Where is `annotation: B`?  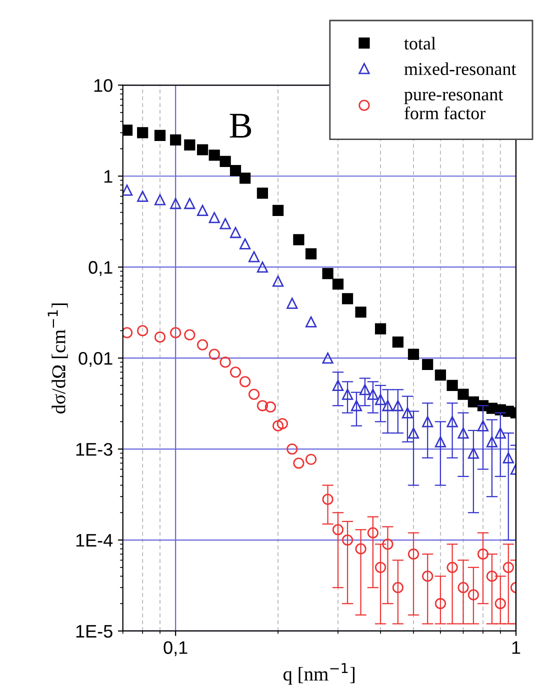
annotation: B is located at coordinates (241, 126).